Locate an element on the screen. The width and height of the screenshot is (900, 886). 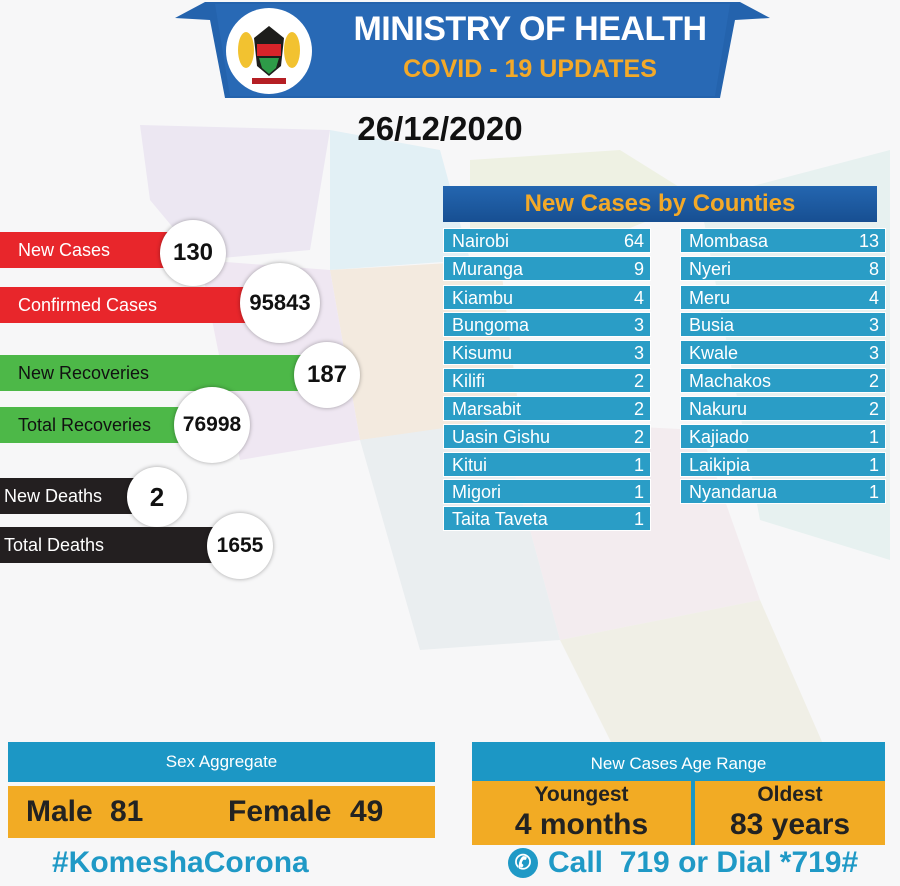
county-row: Nakuru 2 is located at coordinates (783, 408).